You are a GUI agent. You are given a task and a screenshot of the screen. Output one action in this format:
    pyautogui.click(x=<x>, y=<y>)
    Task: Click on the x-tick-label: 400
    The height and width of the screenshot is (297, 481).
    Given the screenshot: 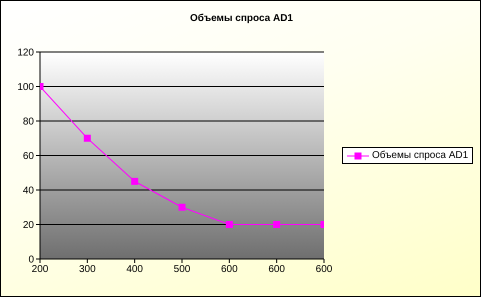 What is the action you would take?
    pyautogui.click(x=135, y=270)
    